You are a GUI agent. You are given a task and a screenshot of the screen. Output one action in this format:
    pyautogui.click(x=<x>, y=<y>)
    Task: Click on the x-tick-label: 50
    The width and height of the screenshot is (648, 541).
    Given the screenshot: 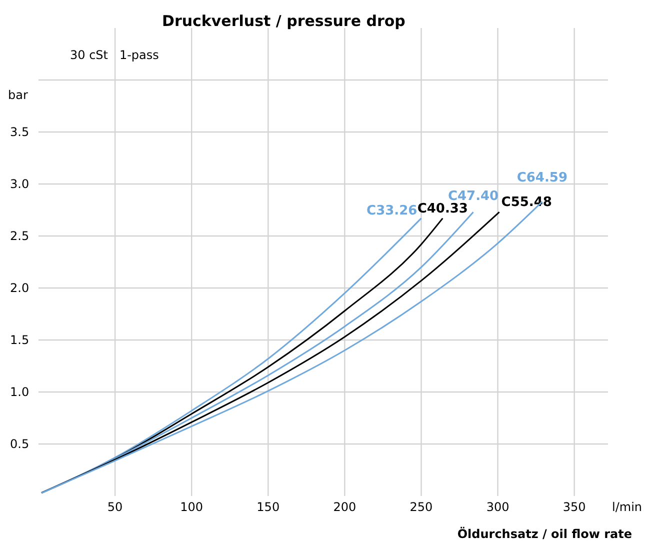 What is the action you would take?
    pyautogui.click(x=115, y=507)
    